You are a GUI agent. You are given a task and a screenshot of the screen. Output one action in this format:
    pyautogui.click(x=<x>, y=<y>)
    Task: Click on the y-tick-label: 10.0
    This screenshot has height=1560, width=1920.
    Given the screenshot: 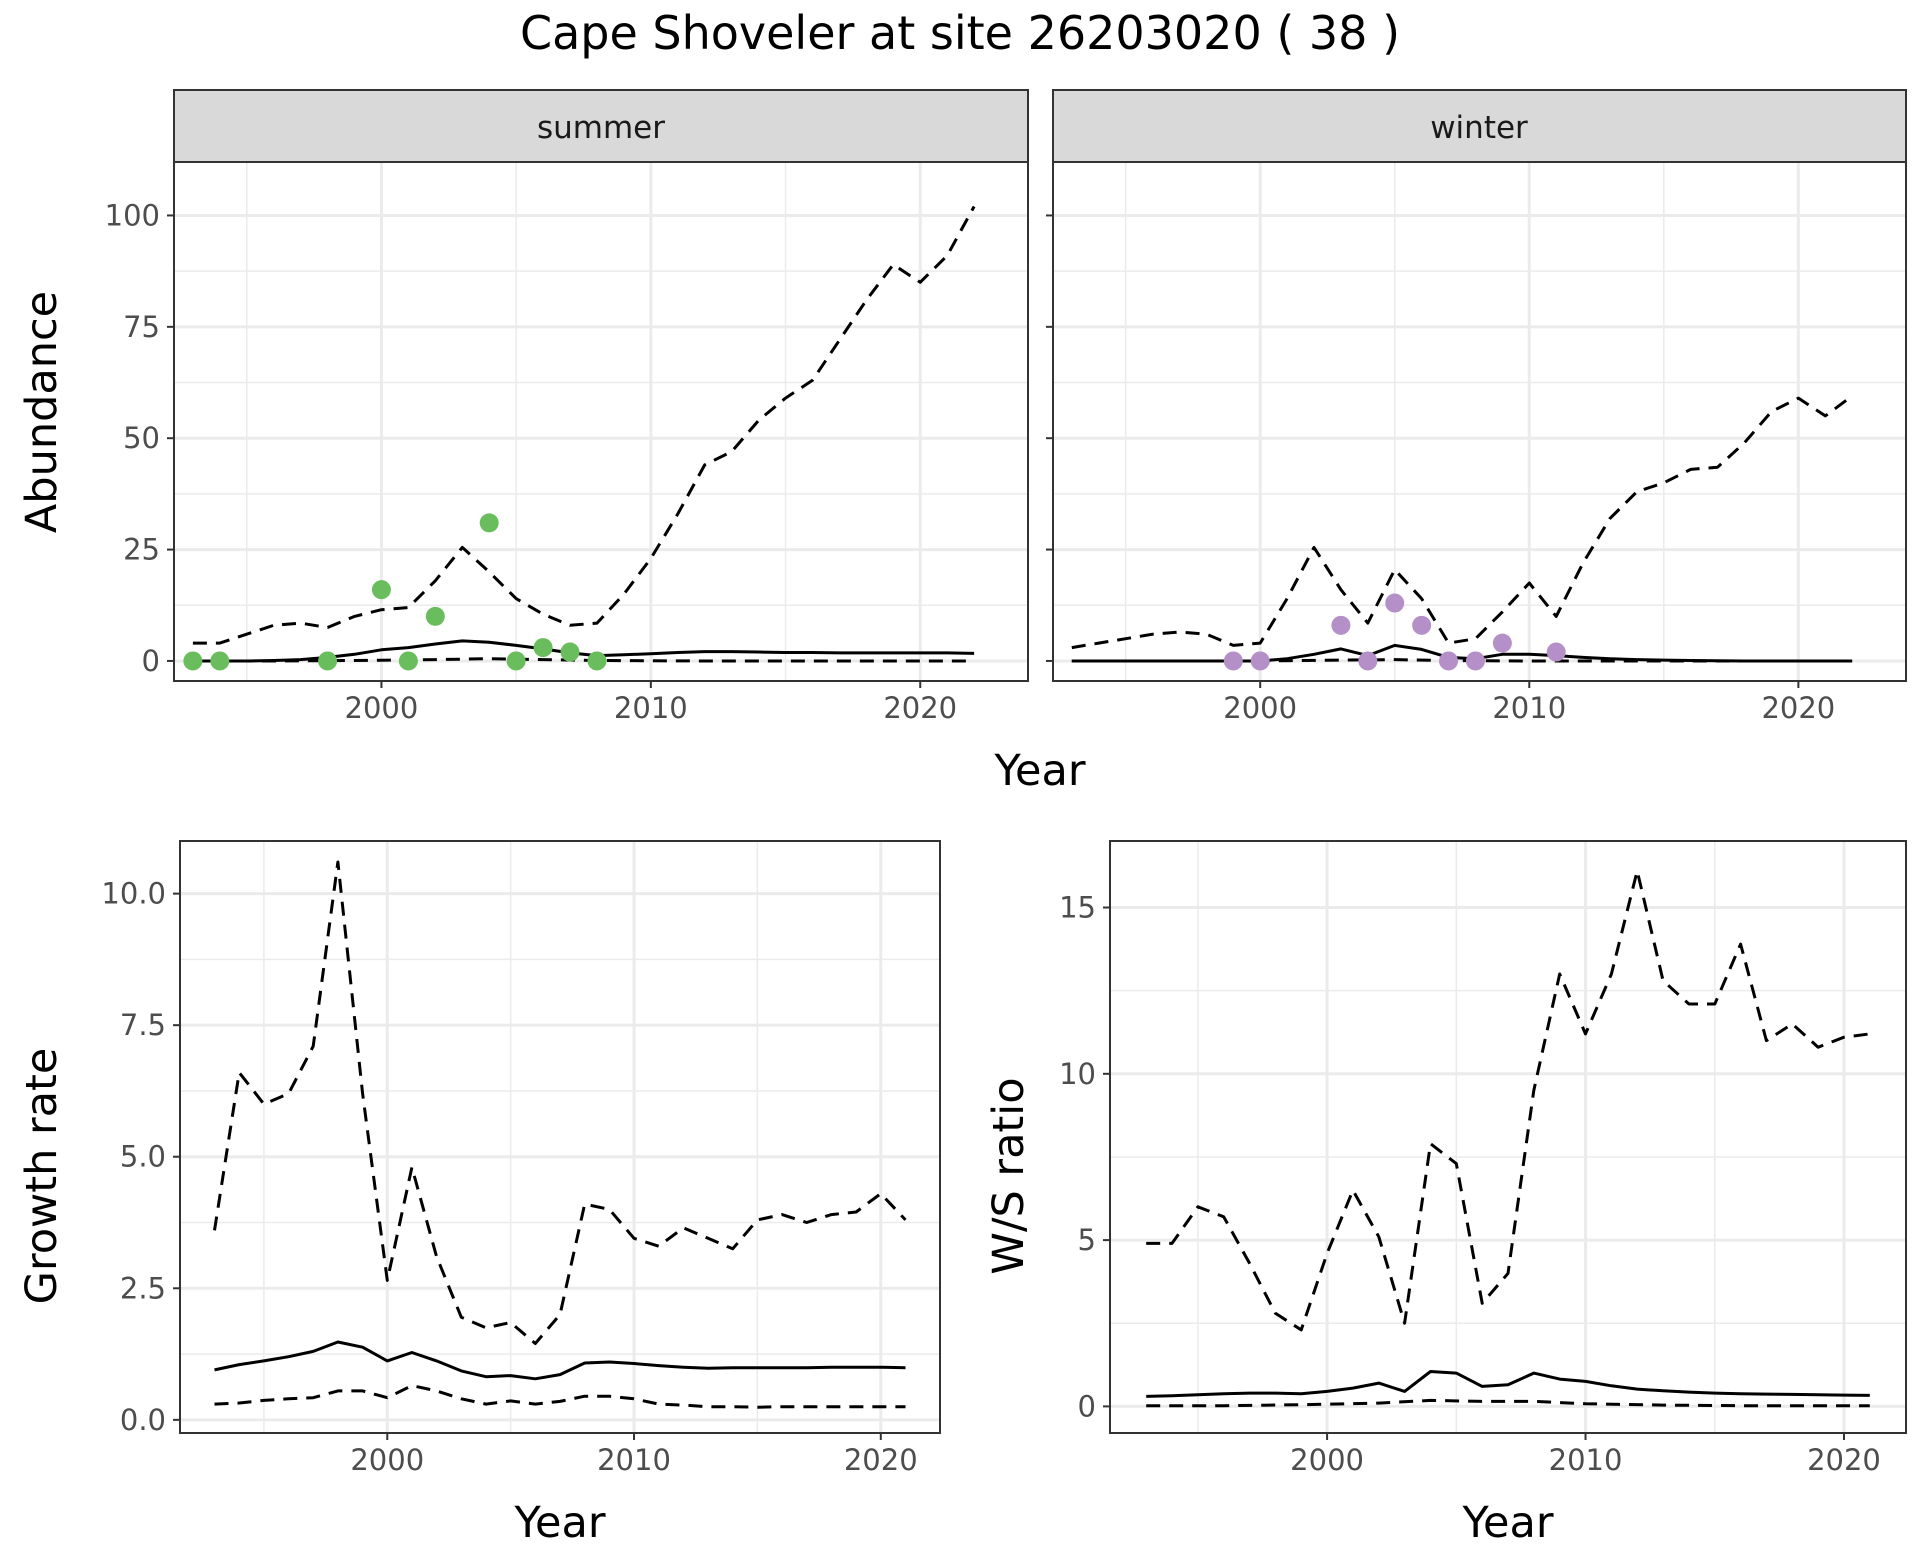 What is the action you would take?
    pyautogui.click(x=133, y=894)
    